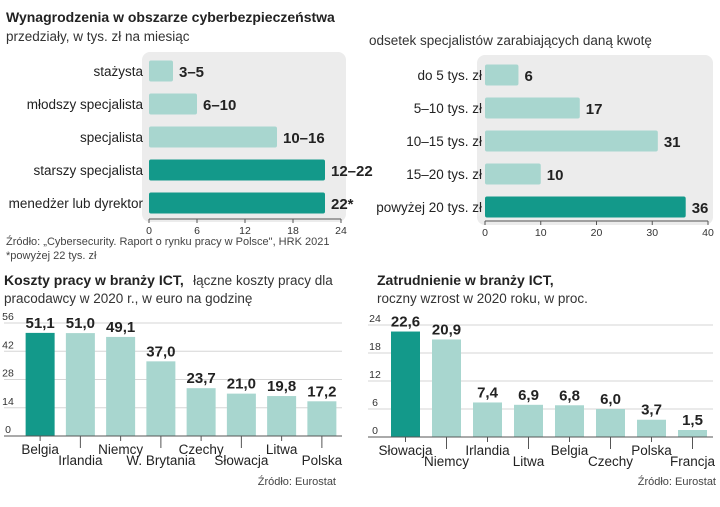 This screenshot has height=507, width=720. Describe the element at coordinates (594, 109) in the screenshot. I see `share-value-label: 17` at that location.